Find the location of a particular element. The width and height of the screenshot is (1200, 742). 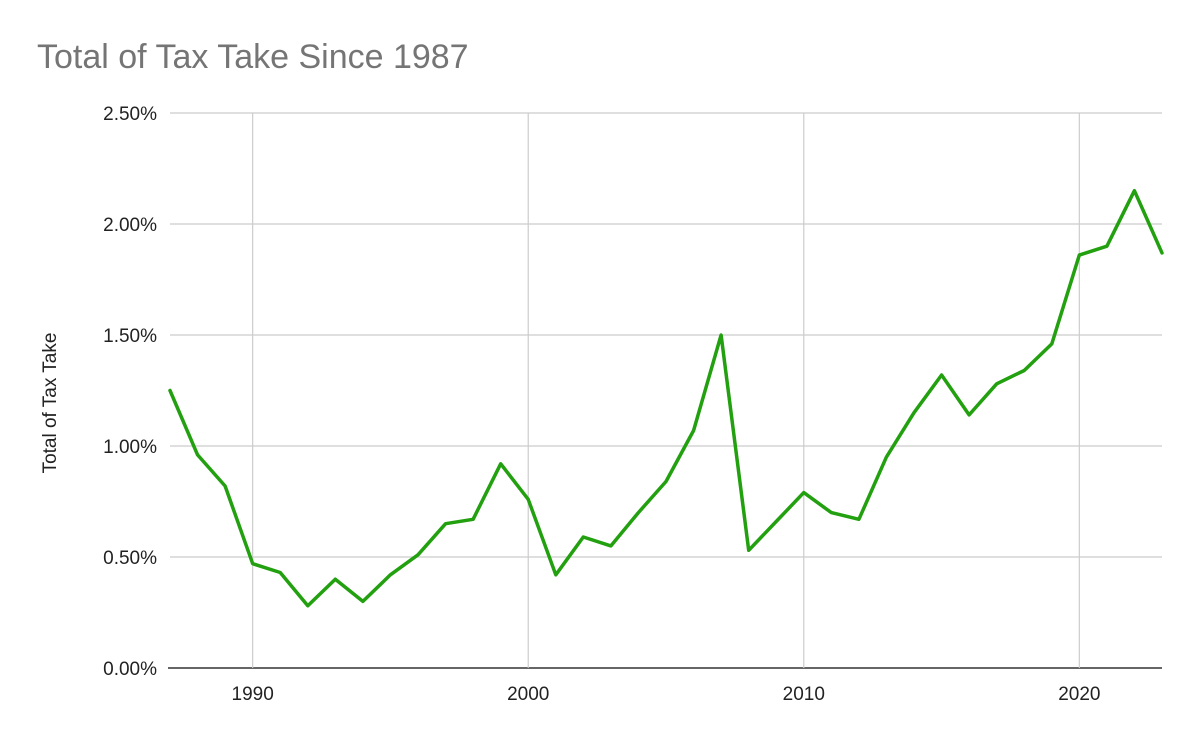

y-tick-label: 0.00% is located at coordinates (130, 669).